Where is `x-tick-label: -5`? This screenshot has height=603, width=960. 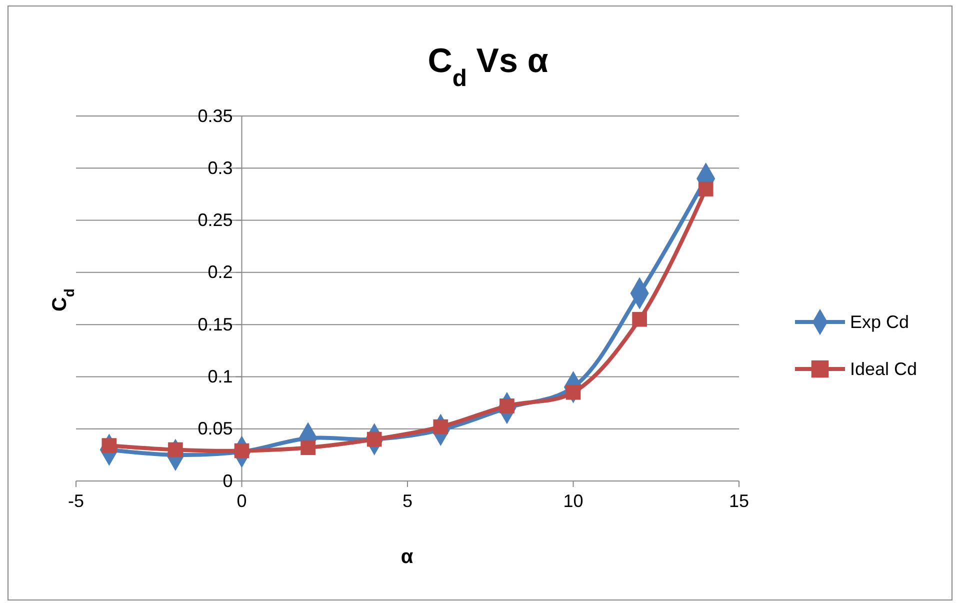 x-tick-label: -5 is located at coordinates (76, 500).